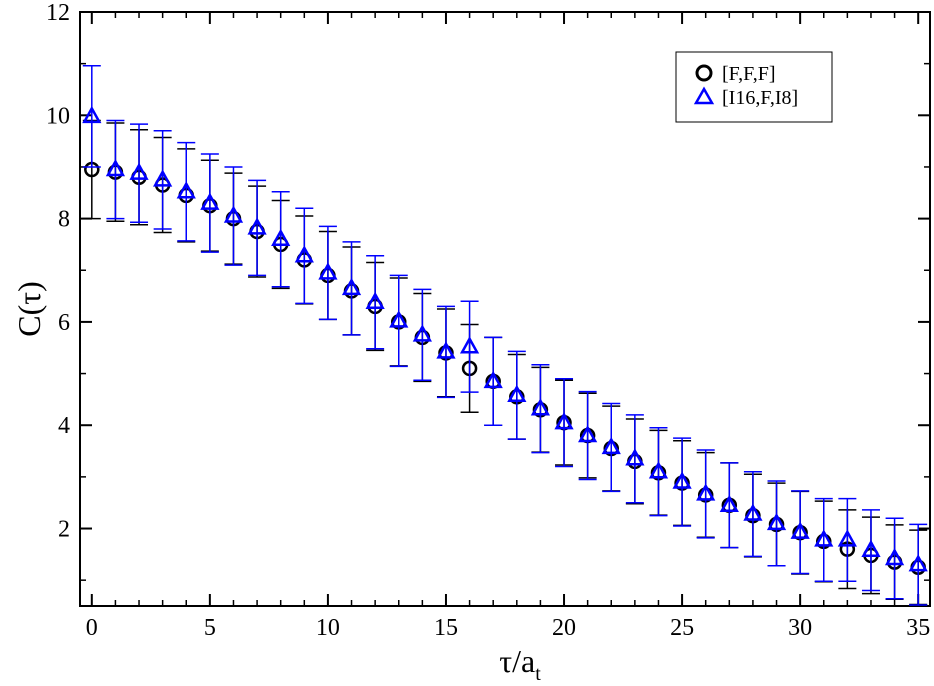  What do you see at coordinates (64, 220) in the screenshot?
I see `y-tick-label: 8` at bounding box center [64, 220].